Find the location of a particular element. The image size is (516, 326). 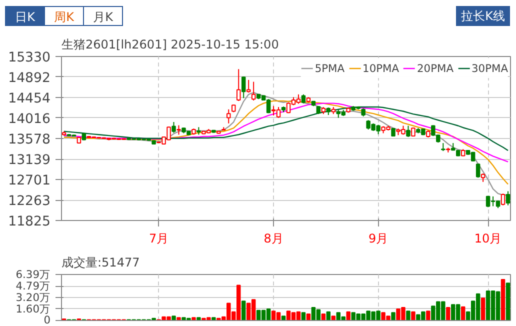

y-tick-label: 1.60万 is located at coordinates (33, 309).